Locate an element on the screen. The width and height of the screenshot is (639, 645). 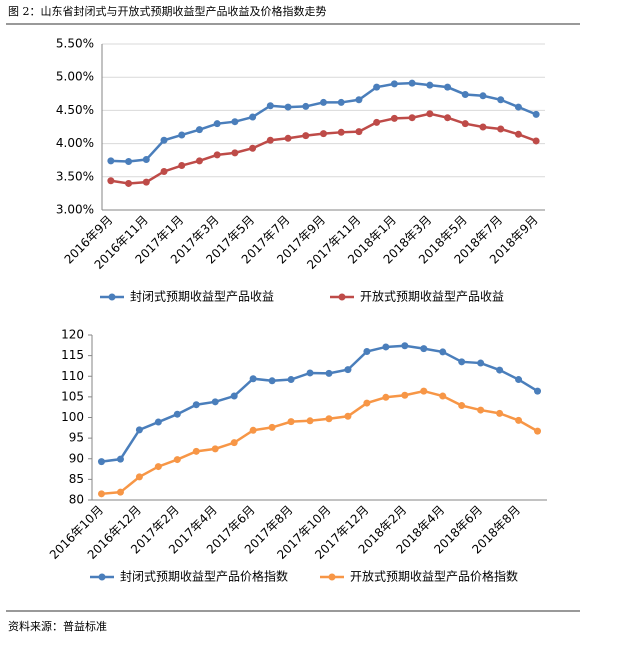
figure-title: 图 2：山东省封闭式与开放式预期收益型产品收益及价格指数走势 is located at coordinates (167, 11).